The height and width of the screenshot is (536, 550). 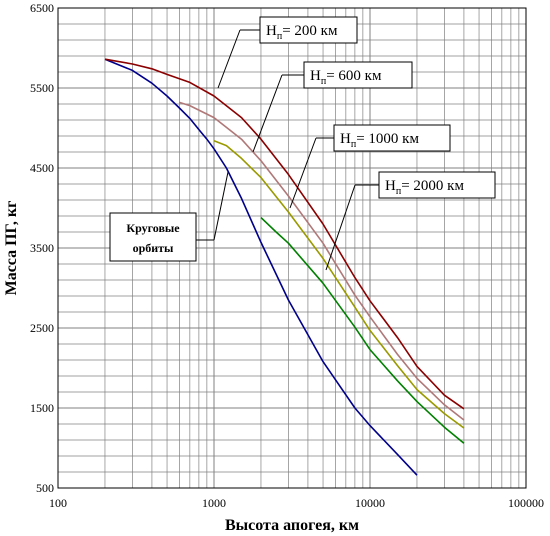 I want to click on anno-rest: = 200 км, so click(x=310, y=31).